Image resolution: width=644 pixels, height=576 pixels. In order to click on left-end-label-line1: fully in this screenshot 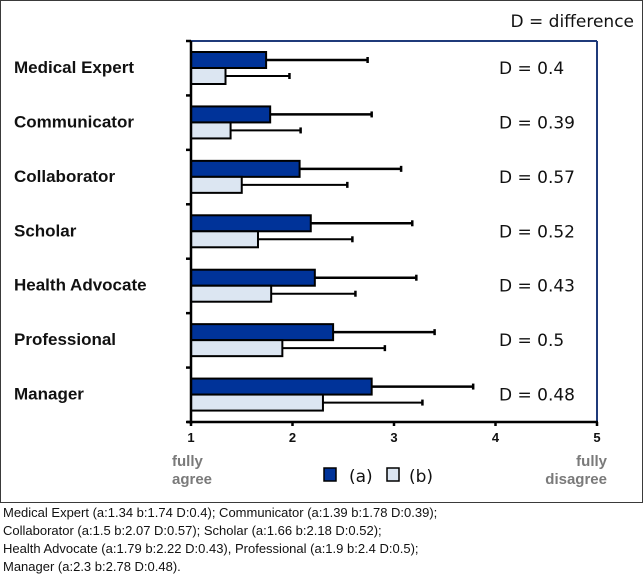, I will do `click(187, 461)`.